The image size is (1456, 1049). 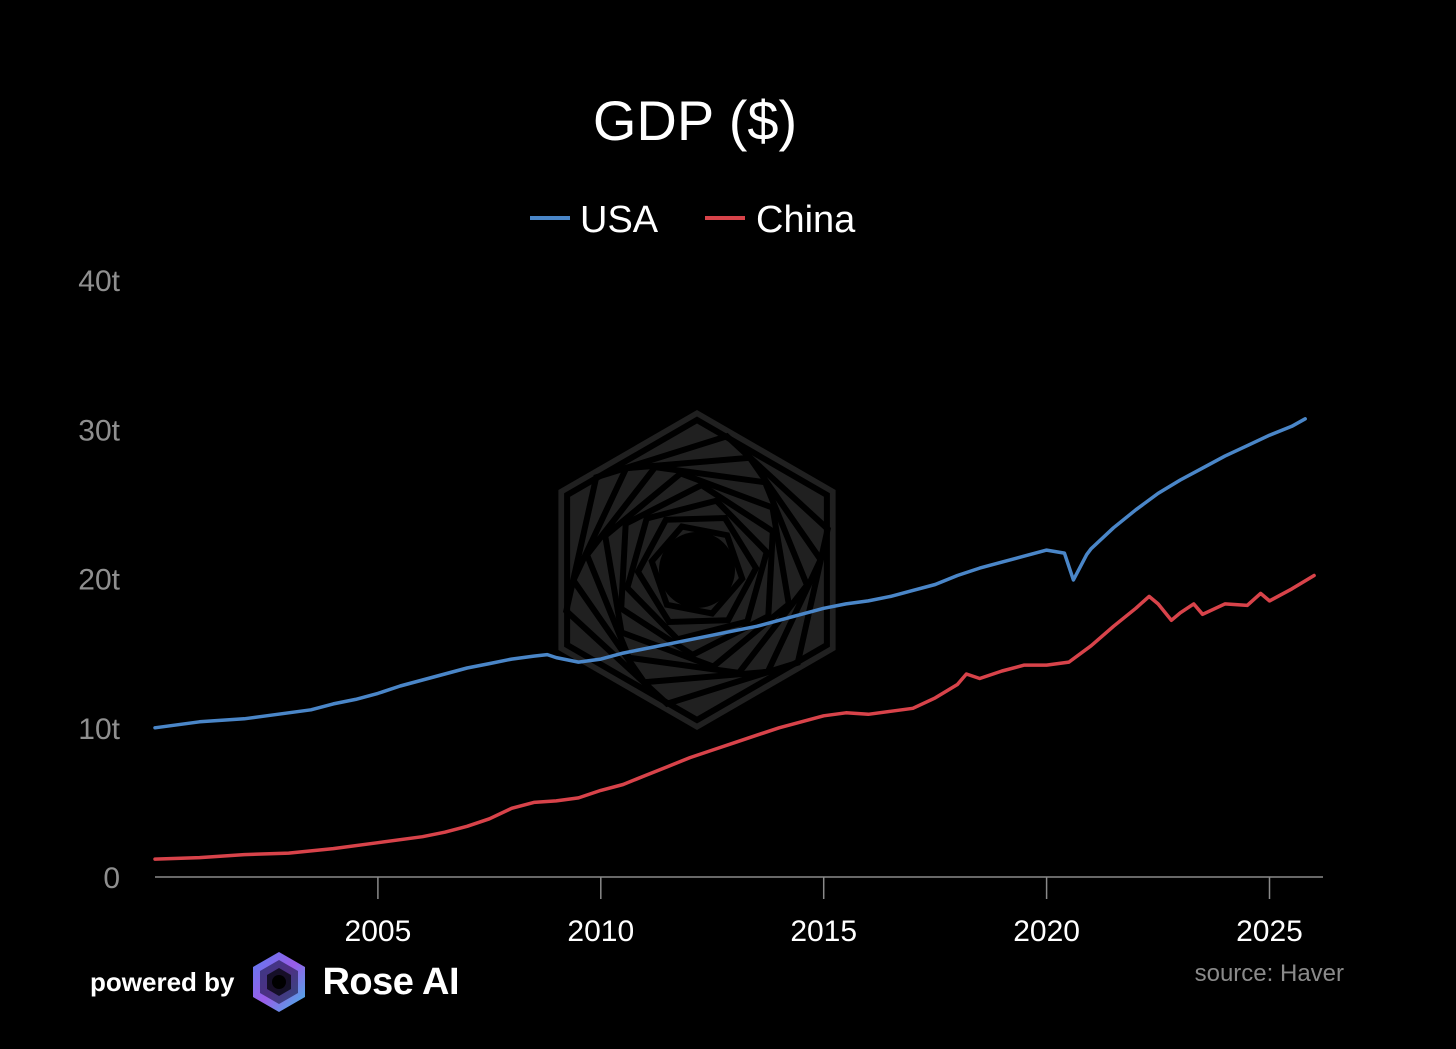 I want to click on brand-name: Rose AI, so click(x=391, y=981).